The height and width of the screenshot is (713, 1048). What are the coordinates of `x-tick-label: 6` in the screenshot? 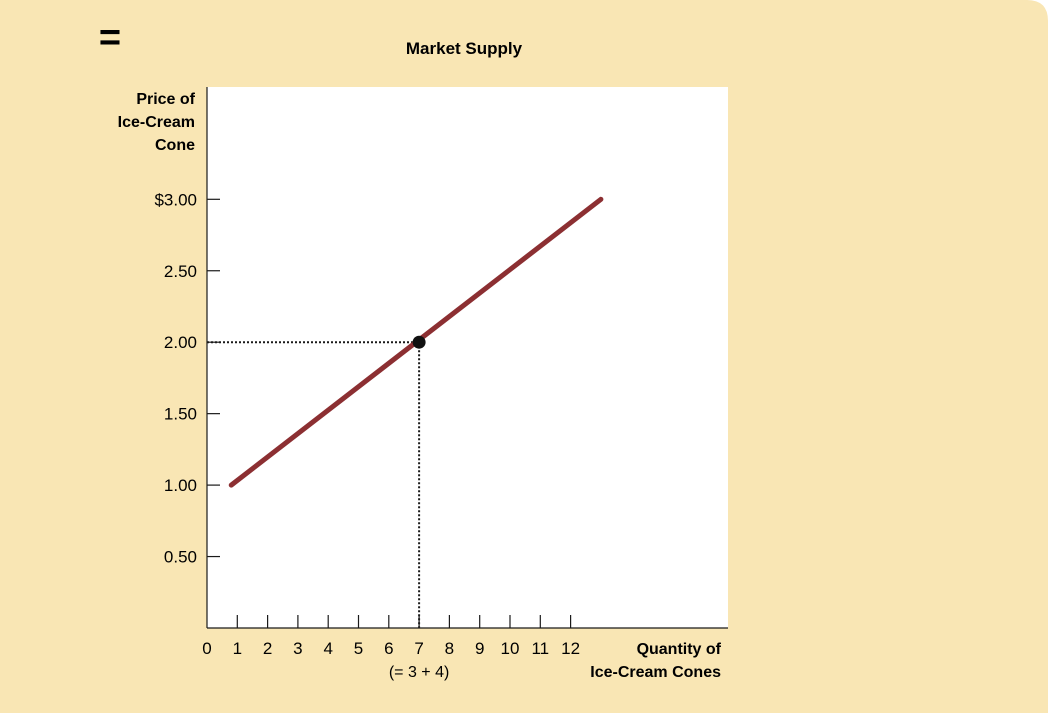 It's located at (388, 648).